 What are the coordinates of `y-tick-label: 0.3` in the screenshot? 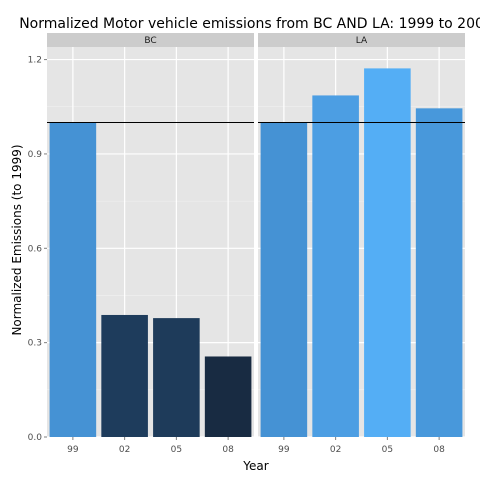 It's located at (35, 344).